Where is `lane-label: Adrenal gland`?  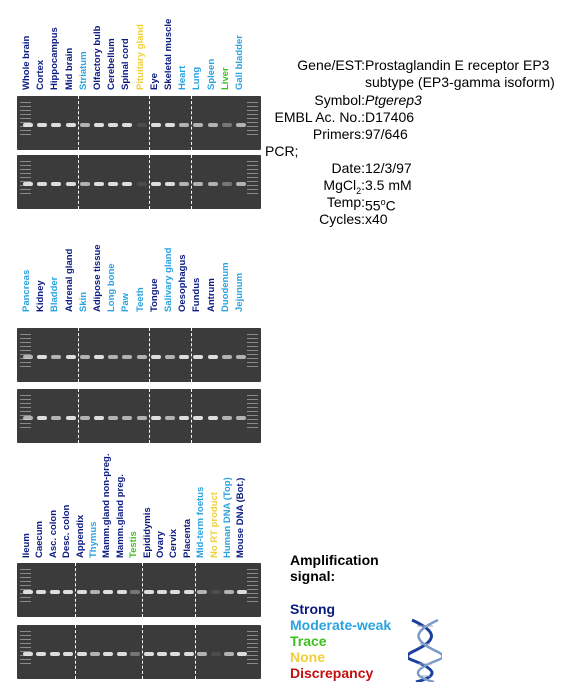
lane-label: Adrenal gland is located at coordinates (69, 280).